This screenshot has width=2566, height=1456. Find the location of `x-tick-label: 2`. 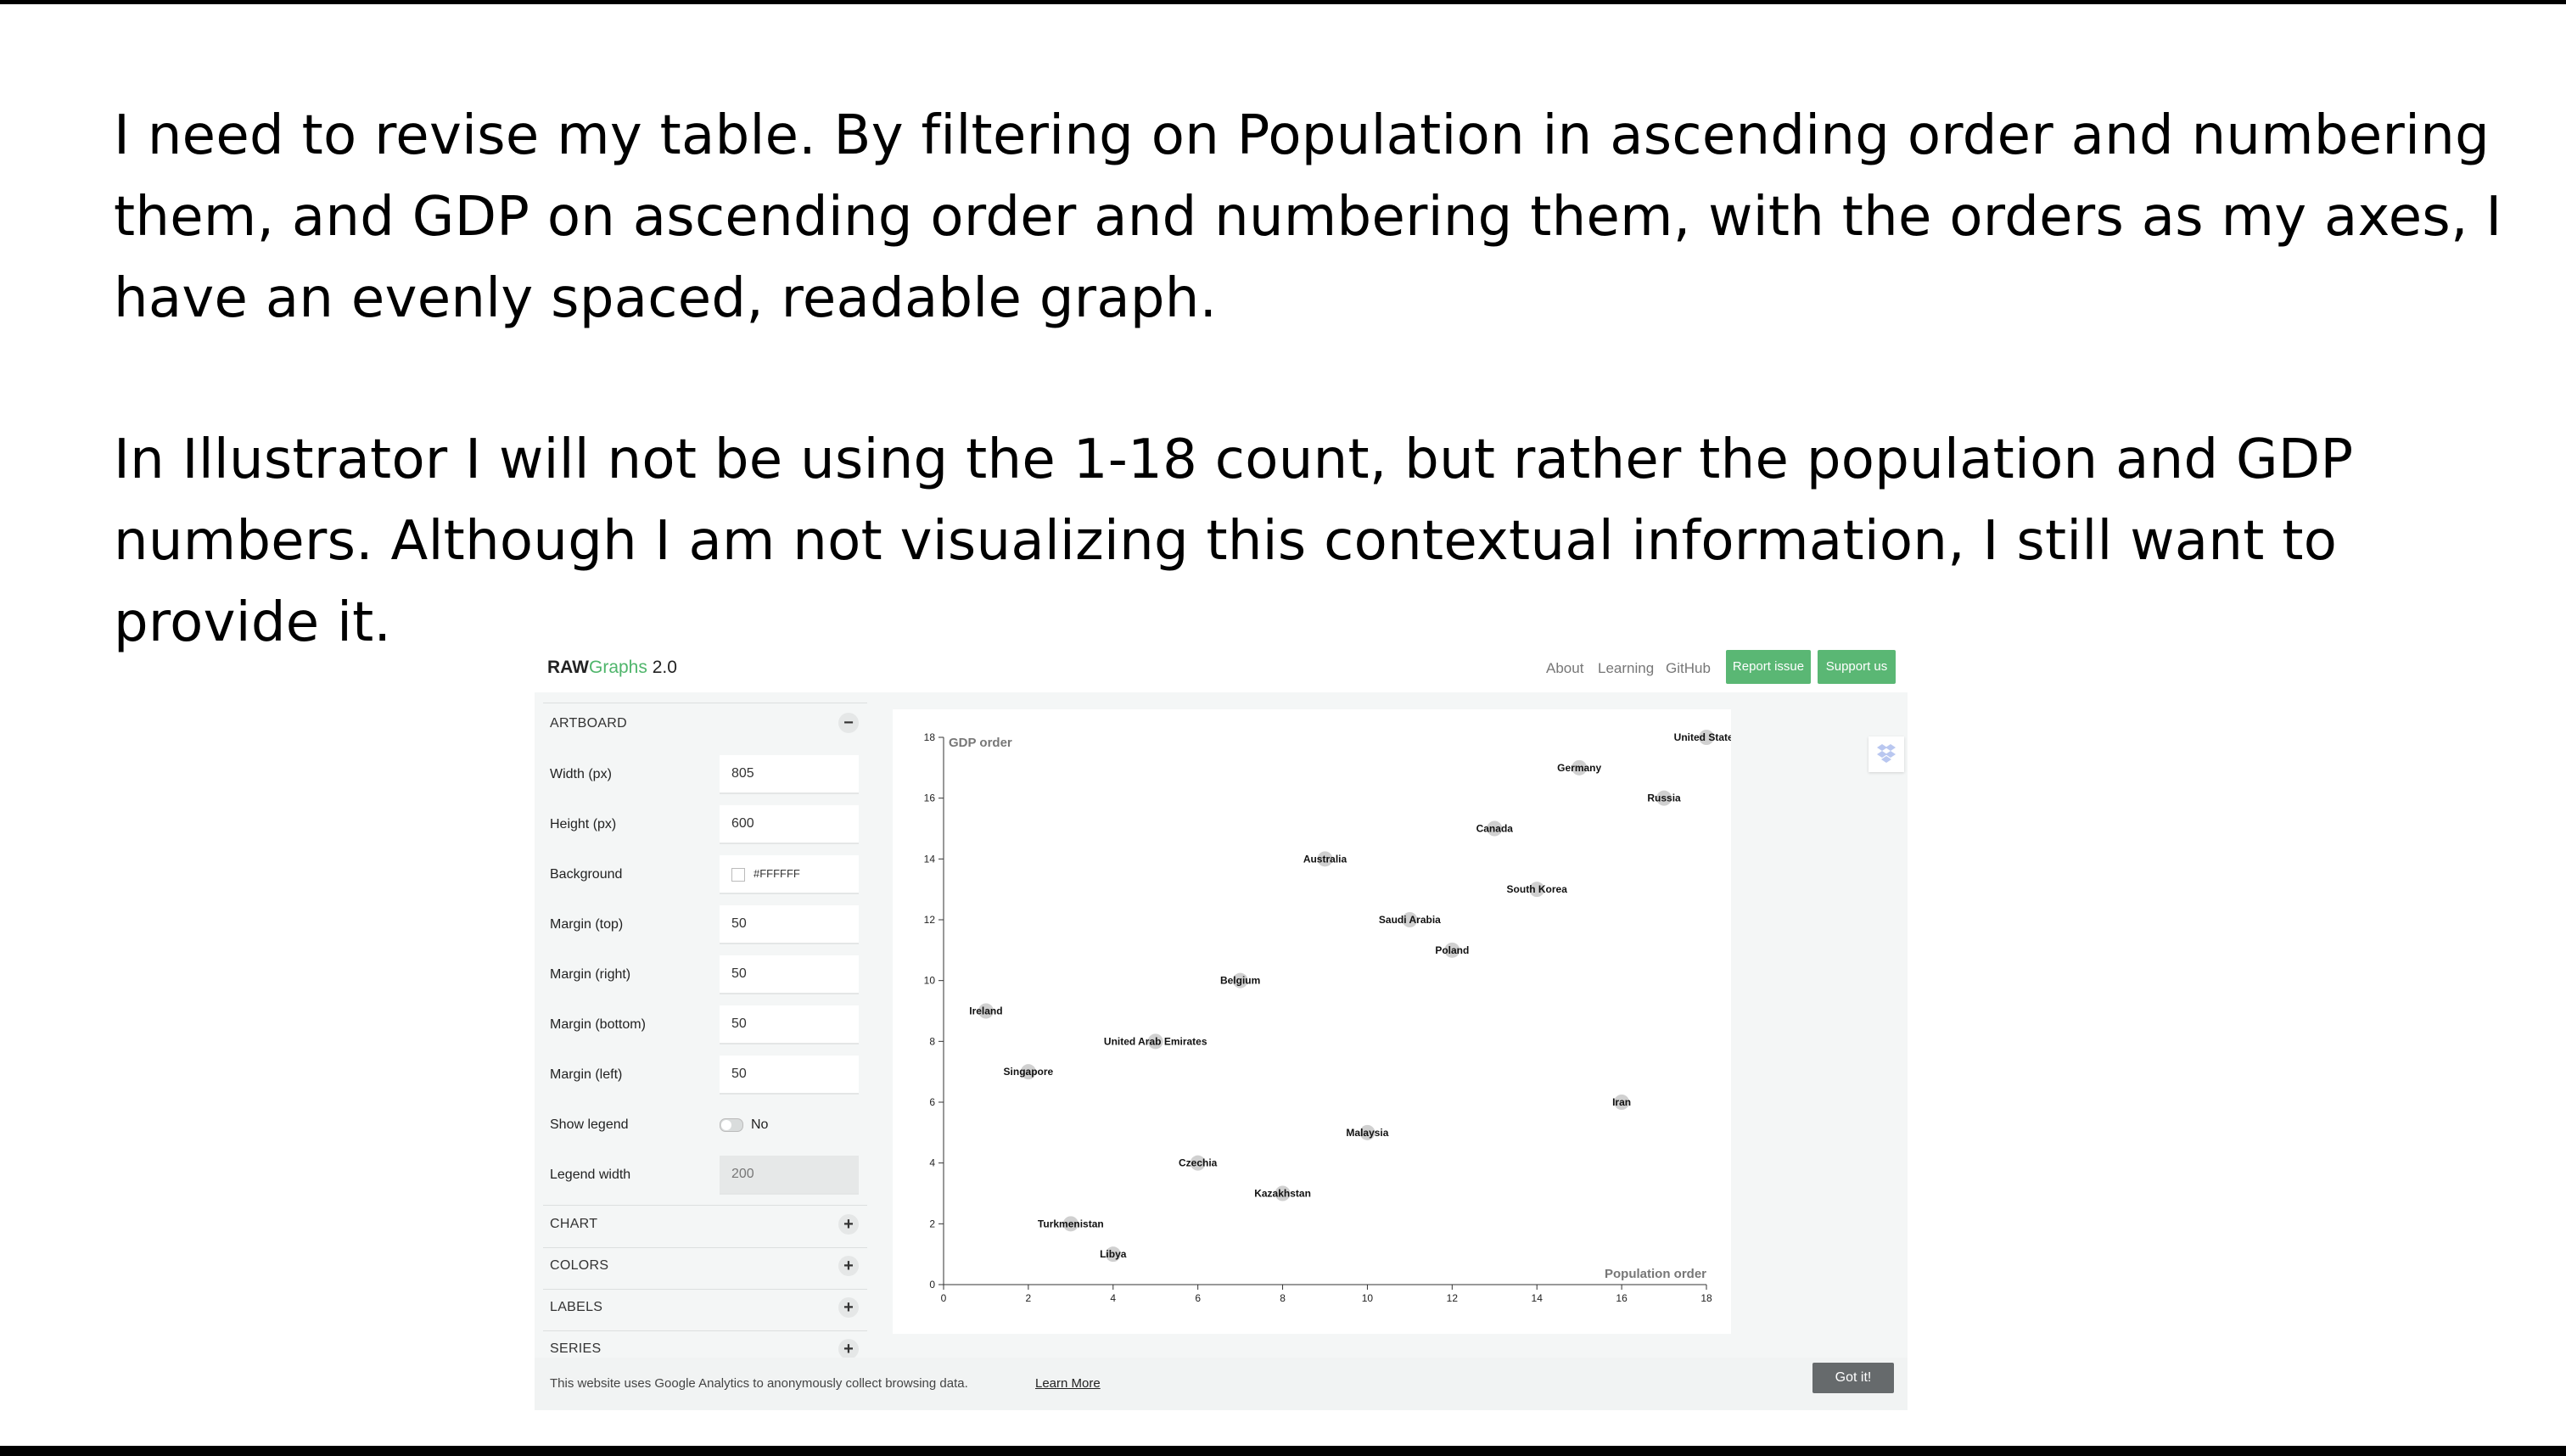

x-tick-label: 2 is located at coordinates (1029, 1298).